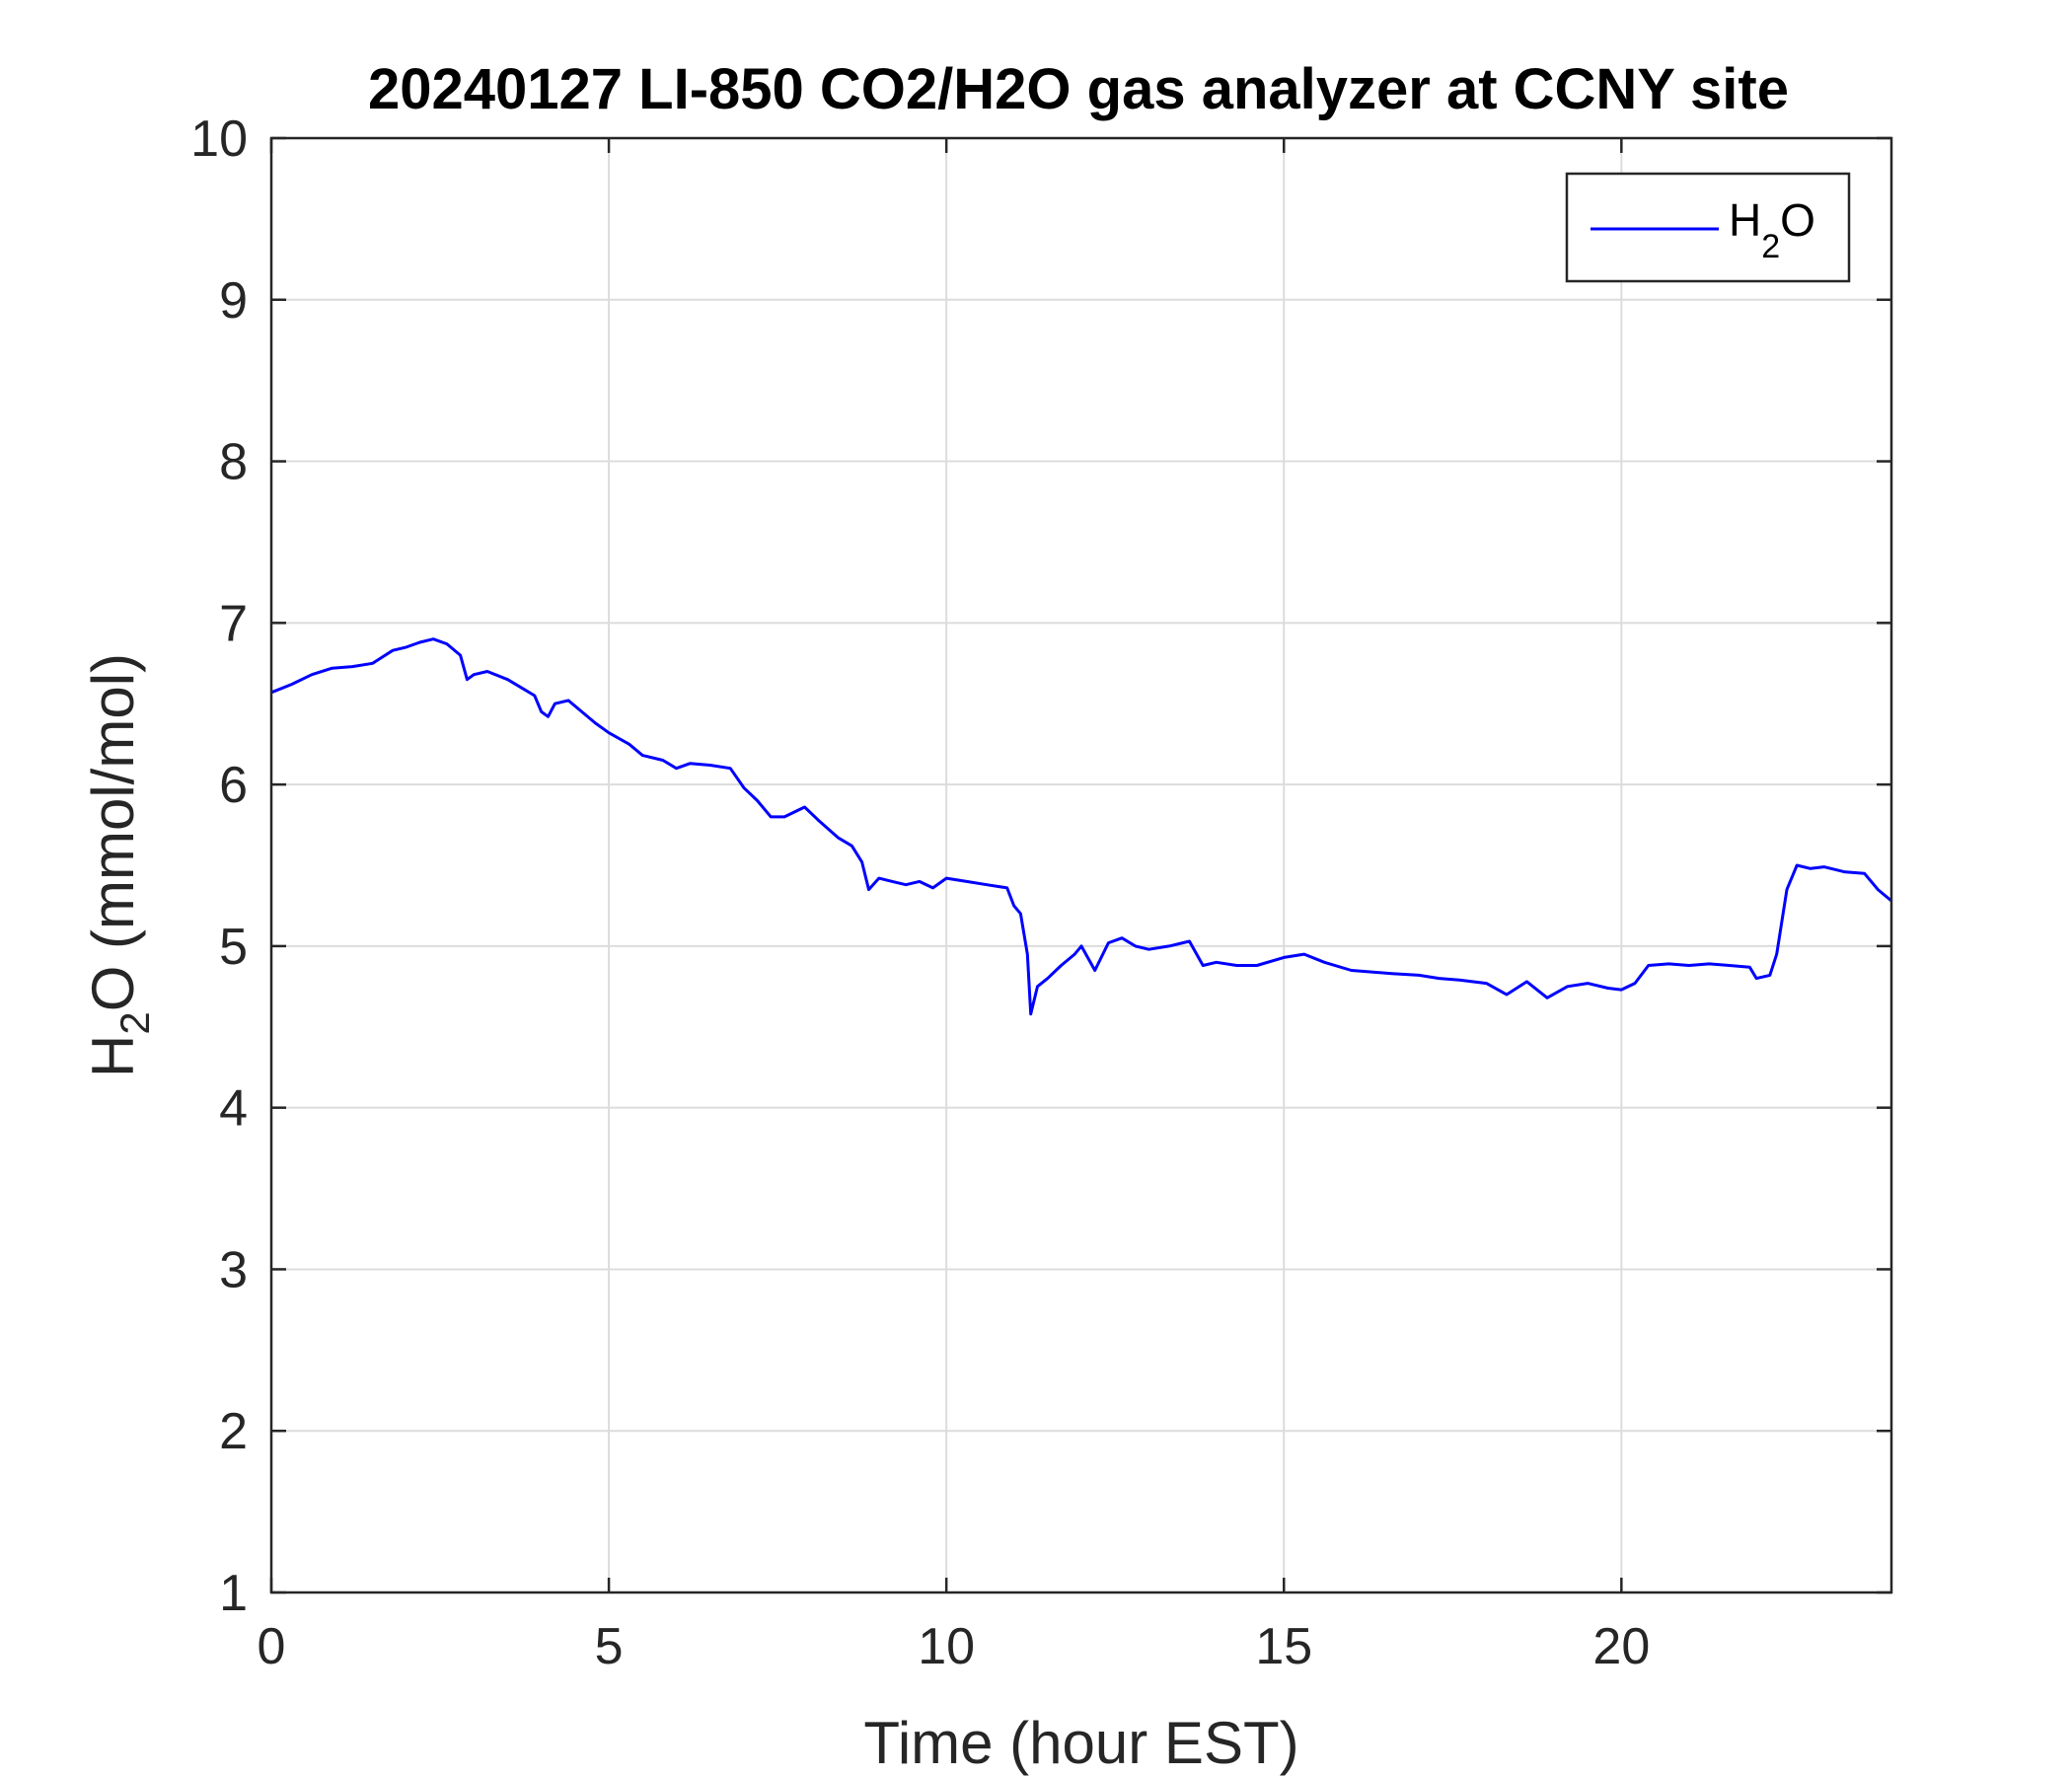 This screenshot has width=2072, height=1776. What do you see at coordinates (1798, 220) in the screenshot?
I see `legend-label-rest: O` at bounding box center [1798, 220].